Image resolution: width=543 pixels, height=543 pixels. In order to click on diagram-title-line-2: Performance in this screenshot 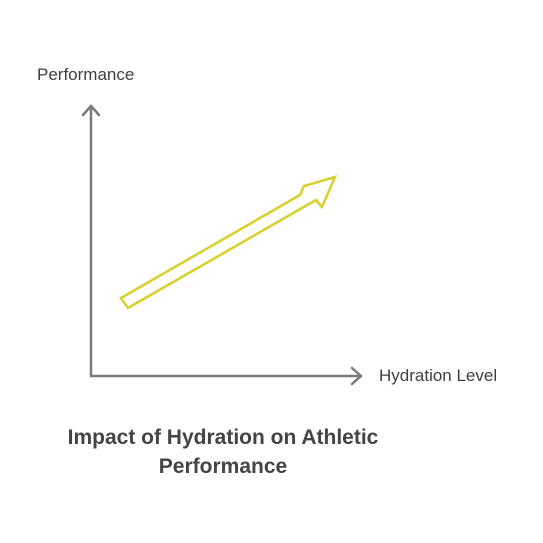, I will do `click(223, 466)`.